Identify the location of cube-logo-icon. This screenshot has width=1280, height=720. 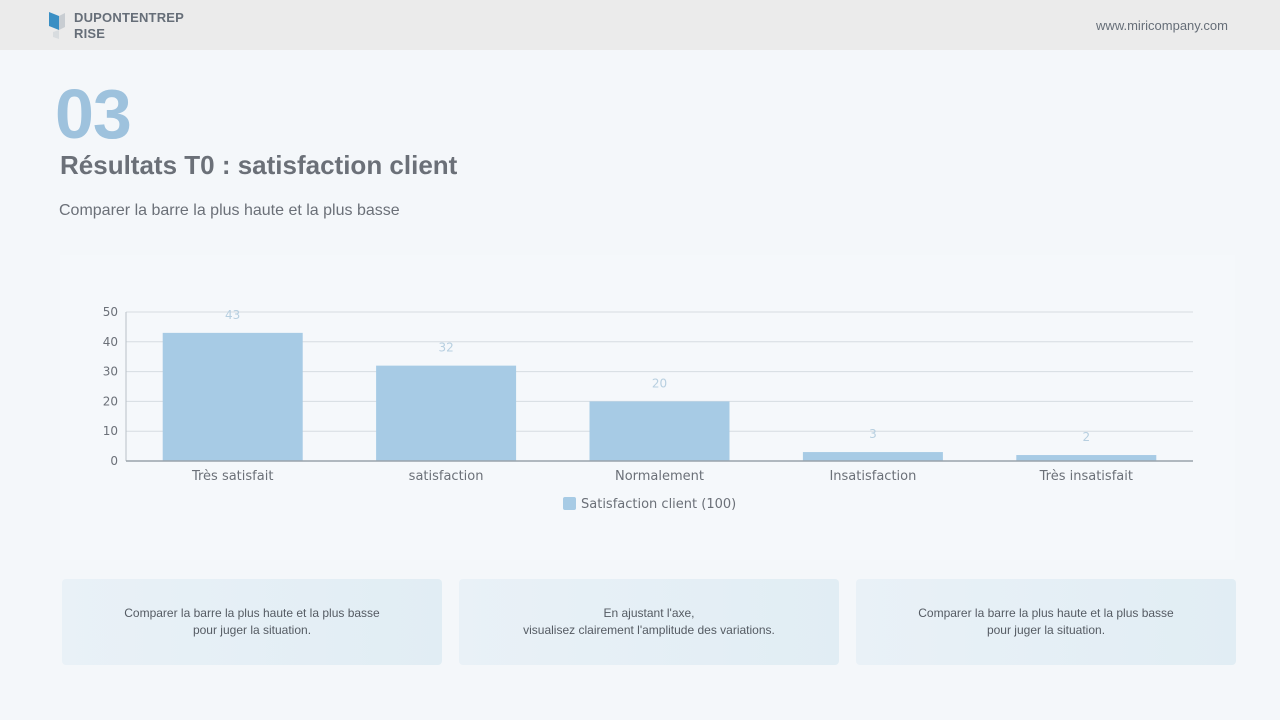
(57, 25).